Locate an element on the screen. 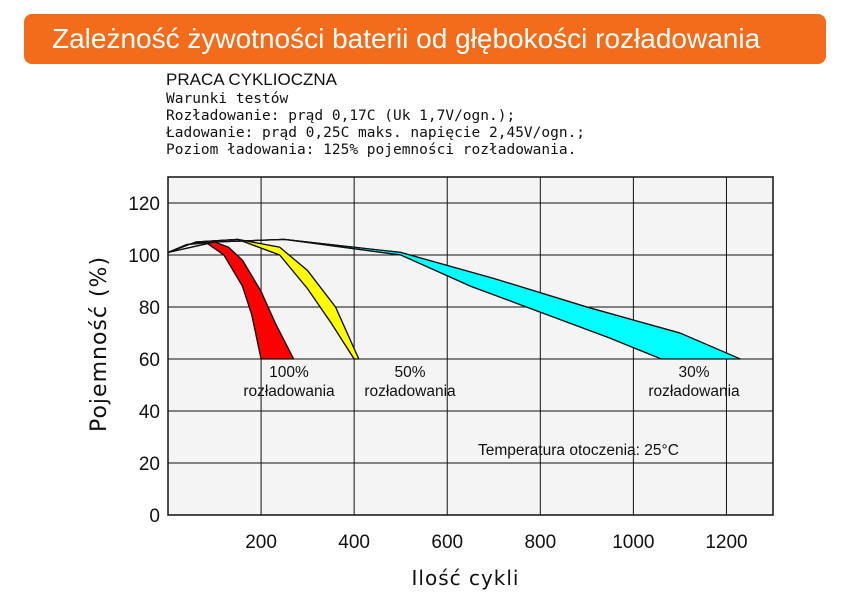 This screenshot has width=850, height=598. x-tick-label: 1200 is located at coordinates (726, 542).